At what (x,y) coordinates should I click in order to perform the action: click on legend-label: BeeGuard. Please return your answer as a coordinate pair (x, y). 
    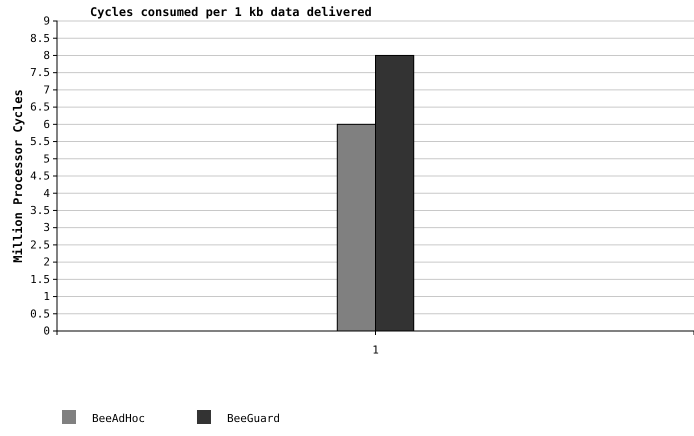
    Looking at the image, I should click on (253, 418).